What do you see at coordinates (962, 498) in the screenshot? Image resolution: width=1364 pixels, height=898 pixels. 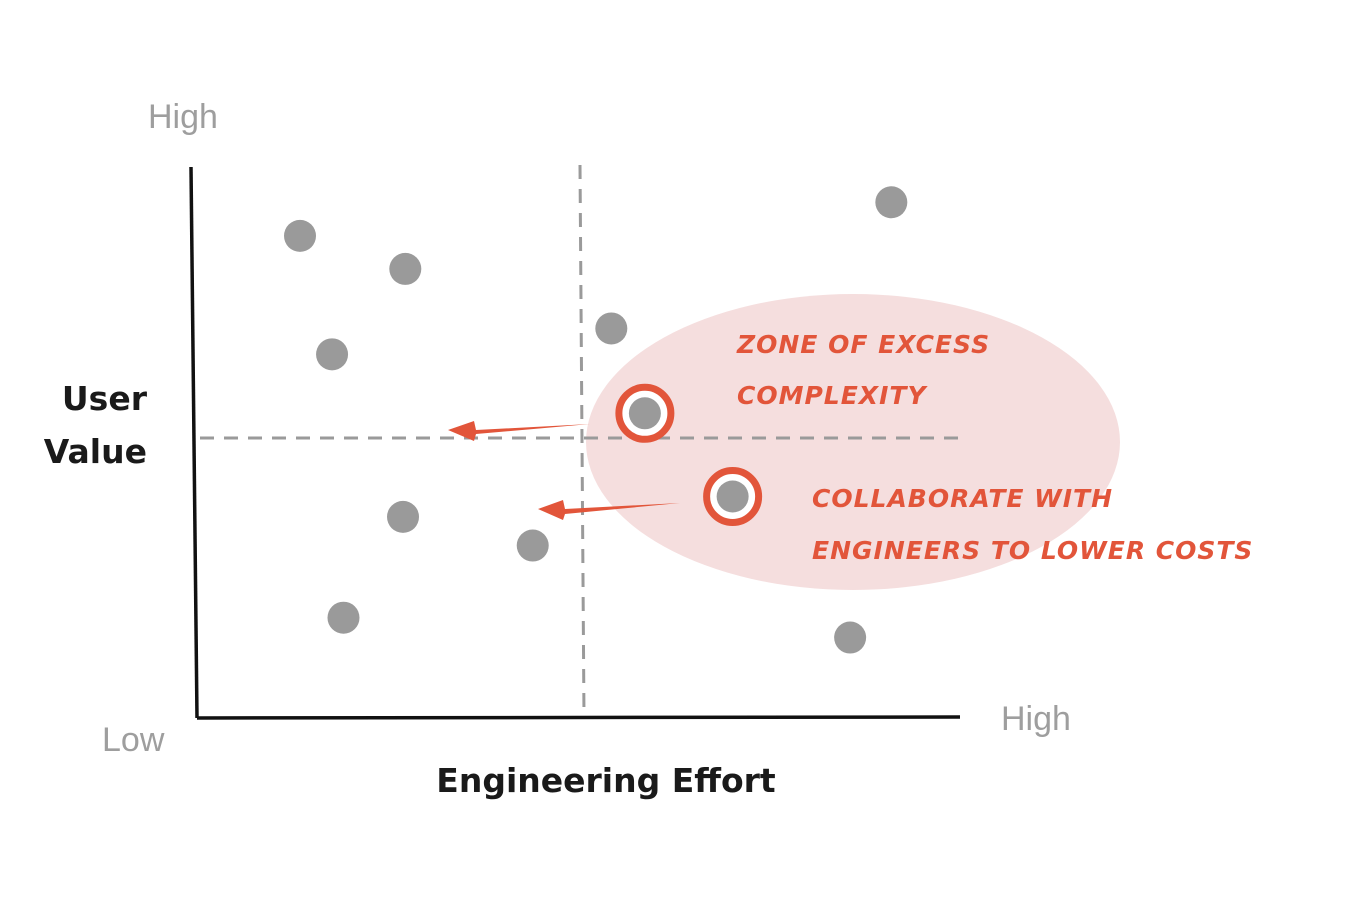 I see `collaborate-note-line1: COLLABORATE WITH` at bounding box center [962, 498].